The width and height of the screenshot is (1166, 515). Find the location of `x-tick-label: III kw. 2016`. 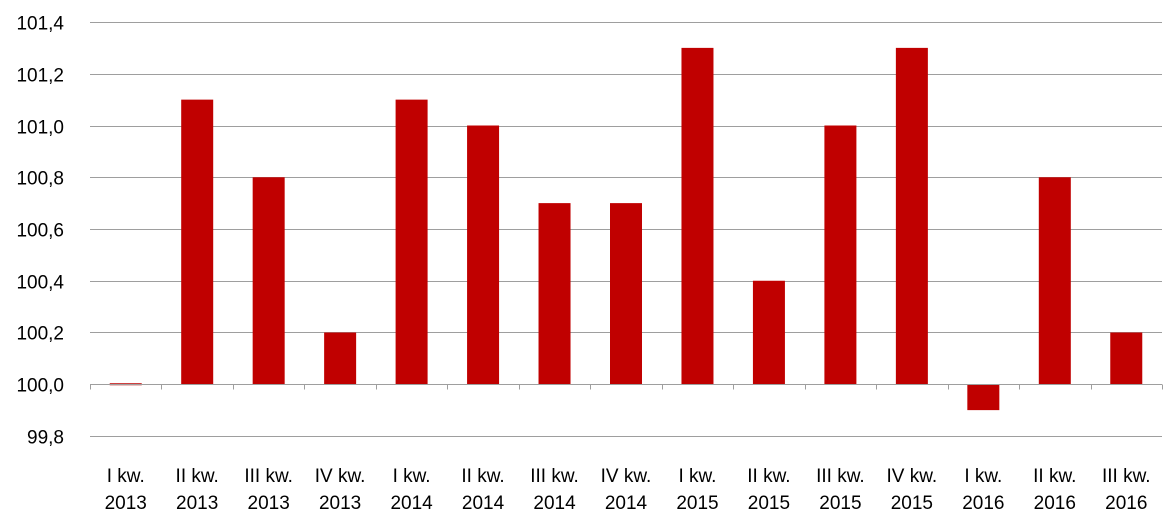

x-tick-label: III kw. 2016 is located at coordinates (1126, 490).